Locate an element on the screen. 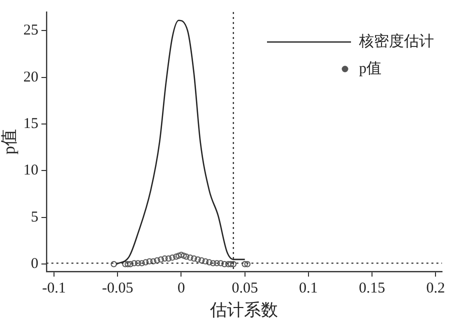 The image size is (450, 321). y-tick-label: 25 is located at coordinates (30, 30).